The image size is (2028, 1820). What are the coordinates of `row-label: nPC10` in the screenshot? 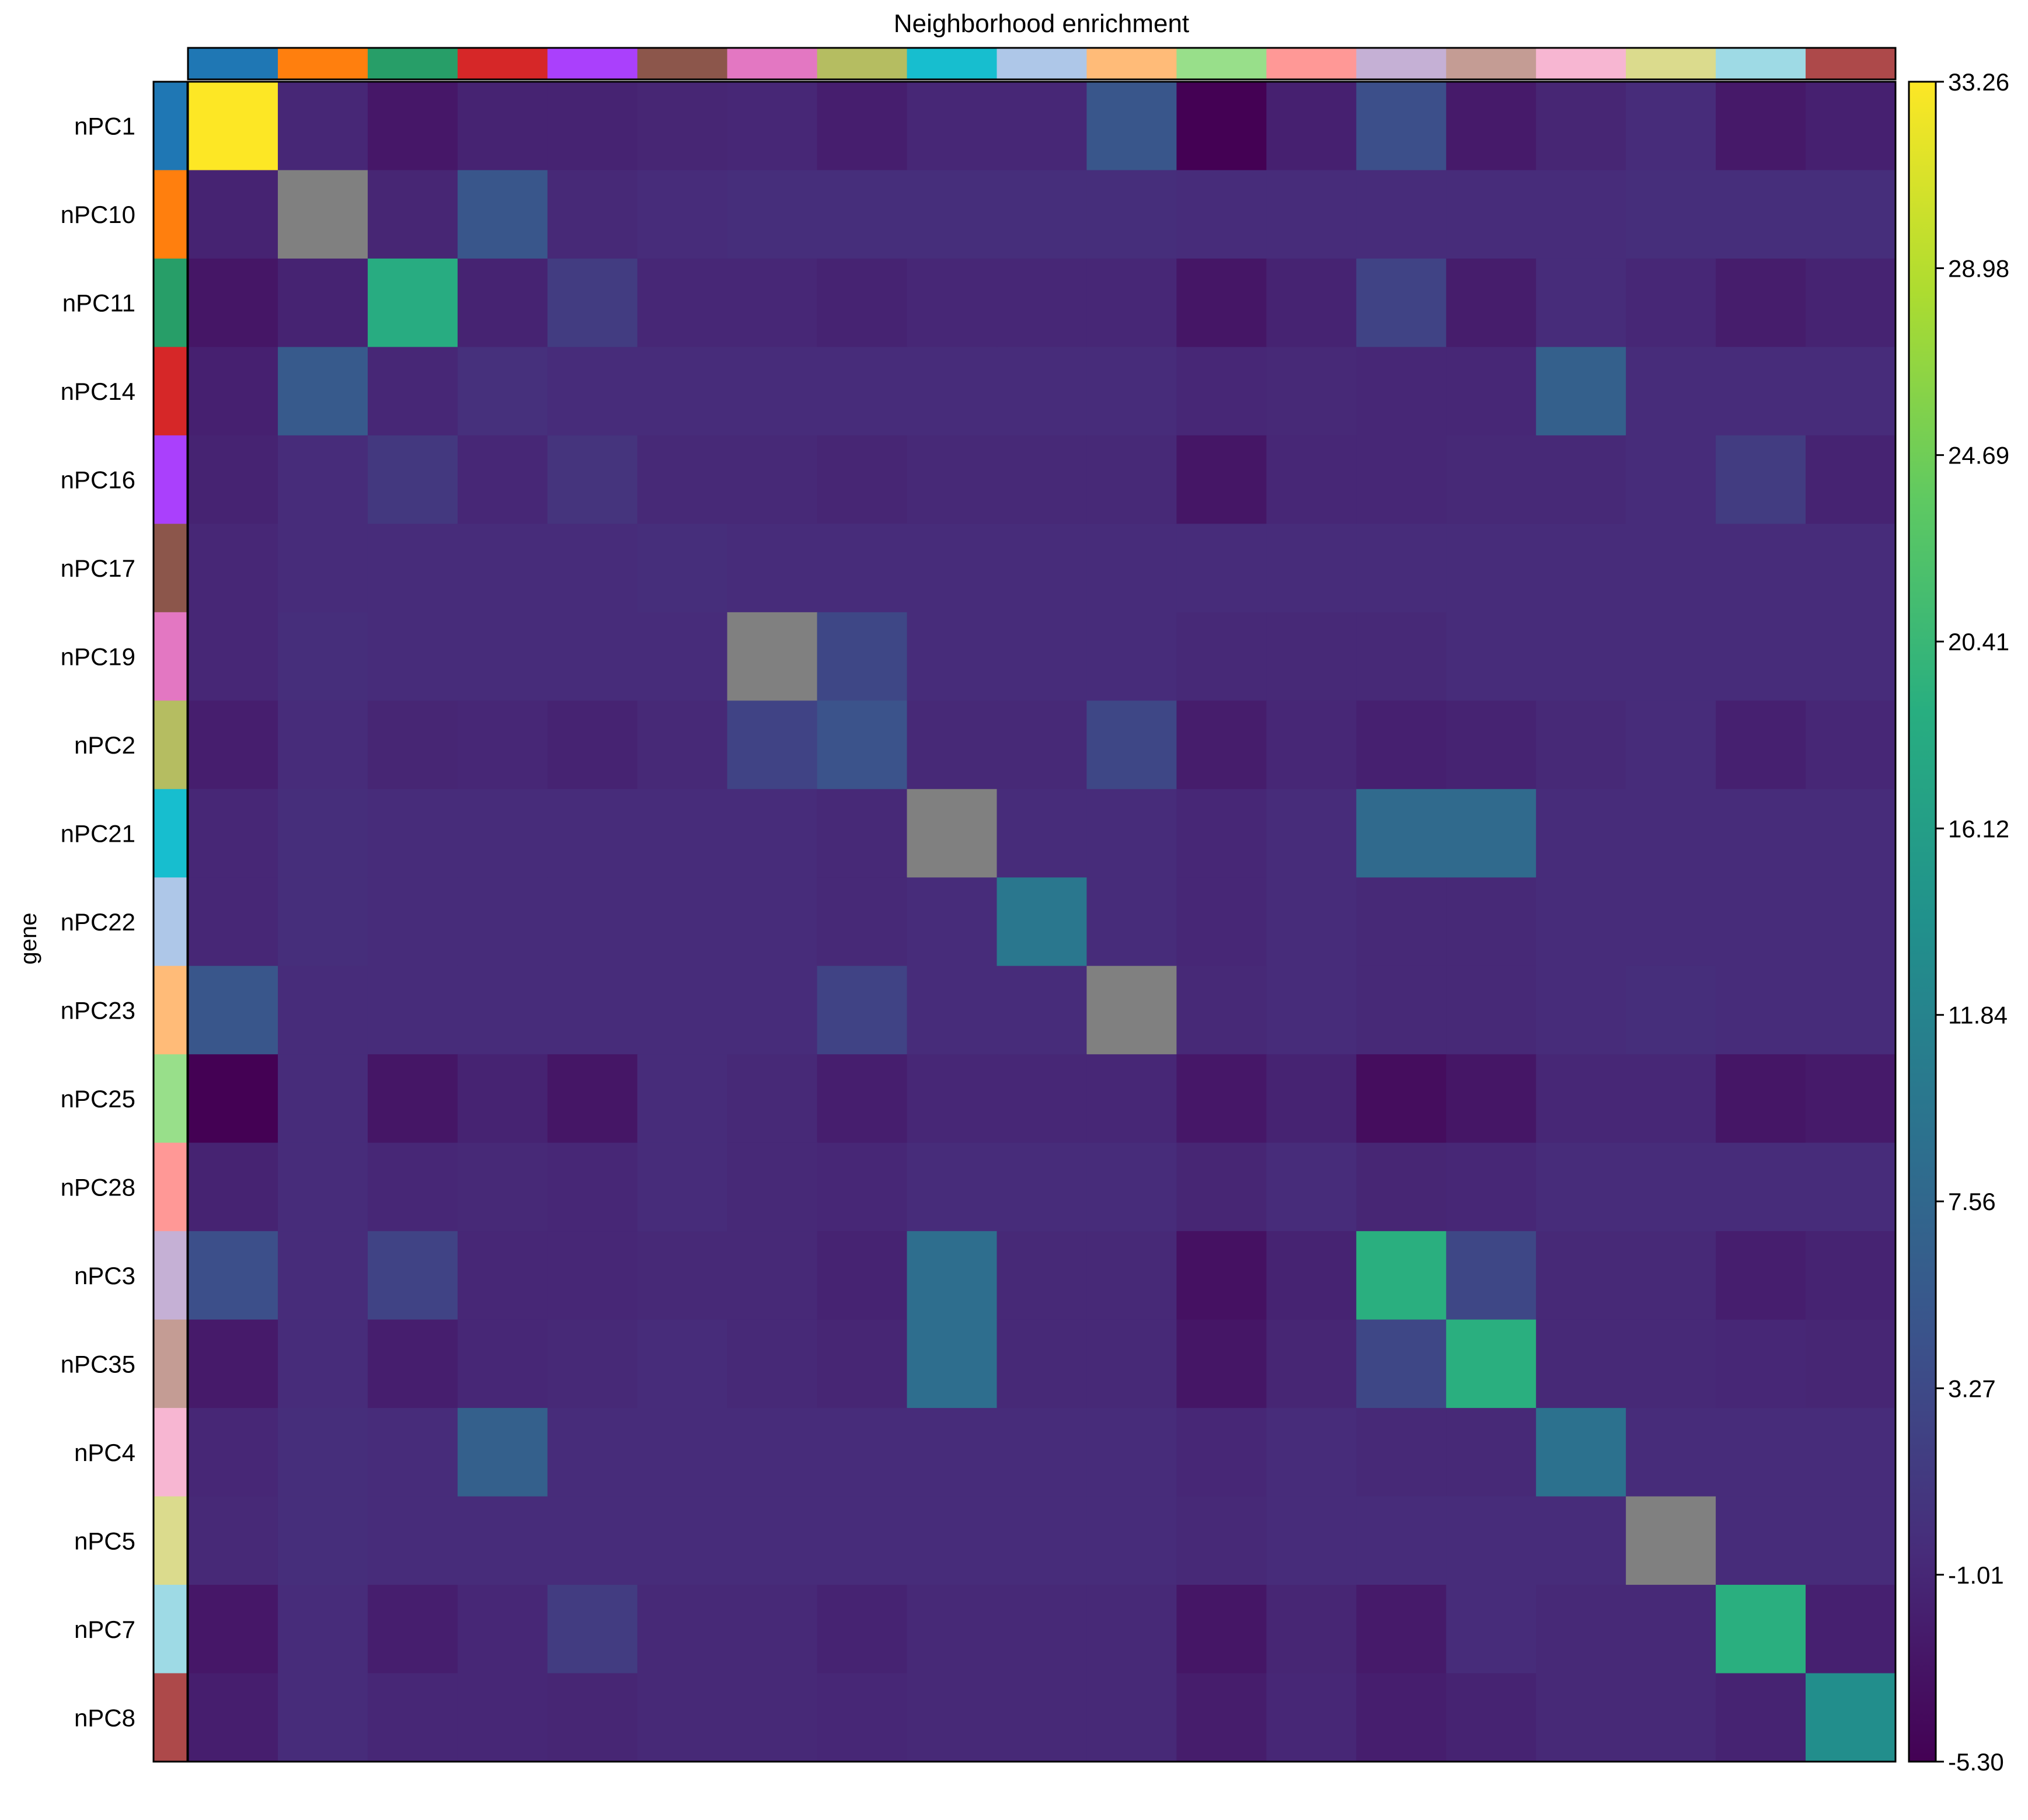 It's located at (98, 214).